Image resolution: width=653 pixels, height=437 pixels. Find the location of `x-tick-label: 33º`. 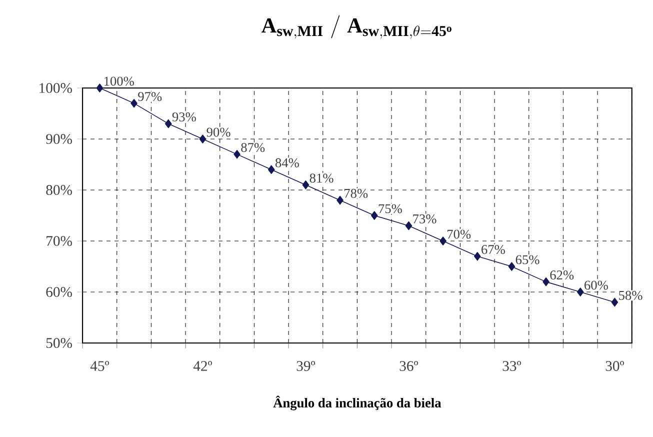

x-tick-label: 33º is located at coordinates (512, 366).